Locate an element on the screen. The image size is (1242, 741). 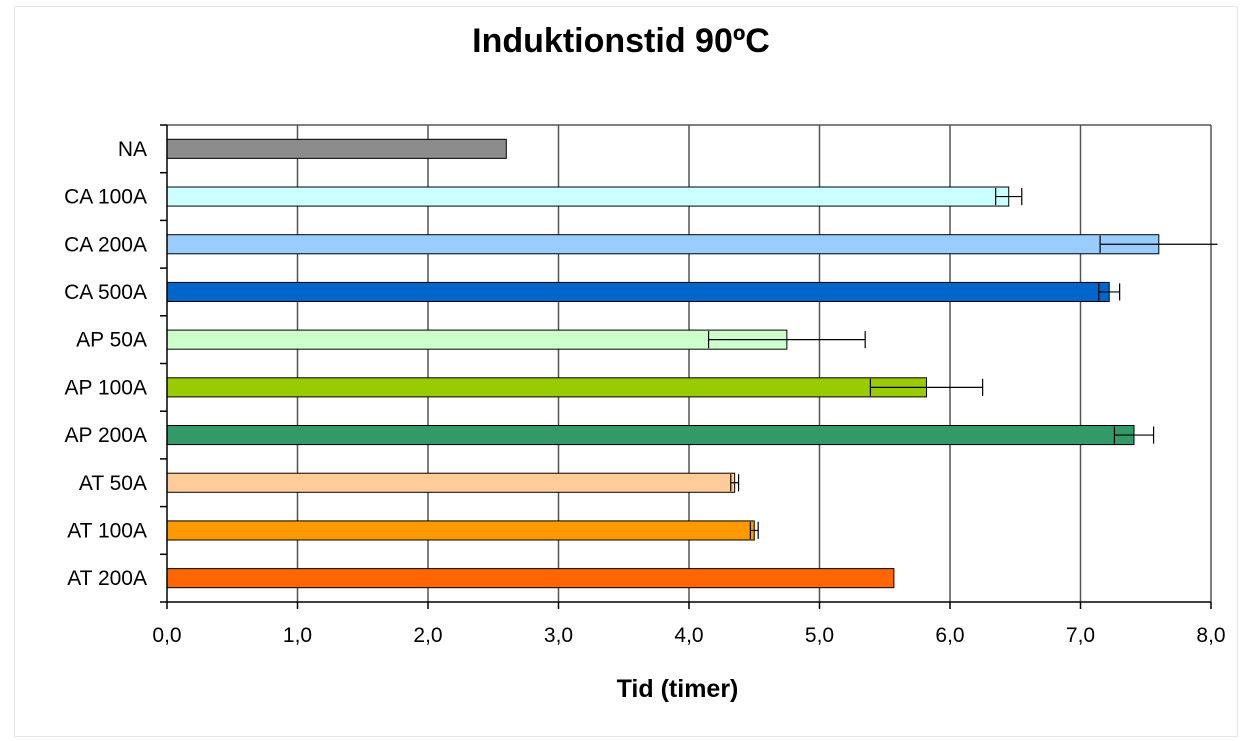
x-tick-label: 7,0 is located at coordinates (1080, 635).